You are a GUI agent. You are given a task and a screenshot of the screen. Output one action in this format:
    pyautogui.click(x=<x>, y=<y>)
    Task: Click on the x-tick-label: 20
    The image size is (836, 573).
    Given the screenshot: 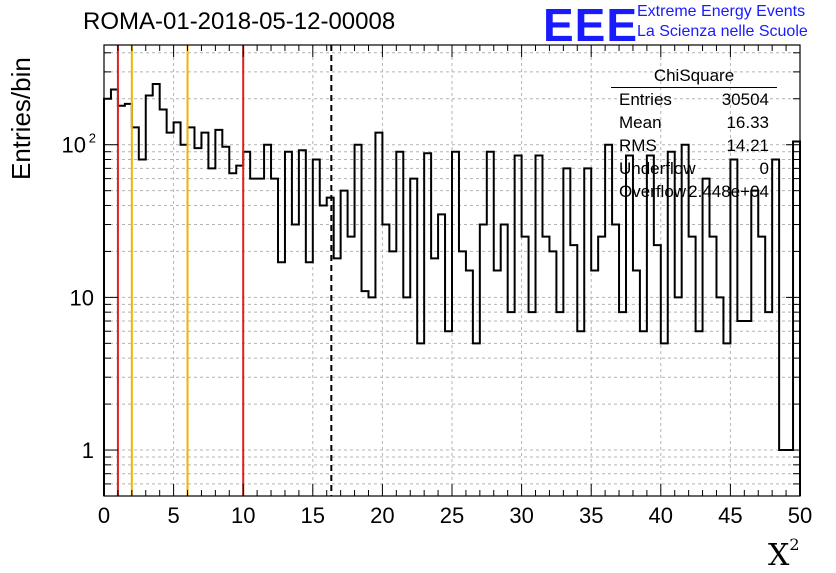 What is the action you would take?
    pyautogui.click(x=382, y=515)
    